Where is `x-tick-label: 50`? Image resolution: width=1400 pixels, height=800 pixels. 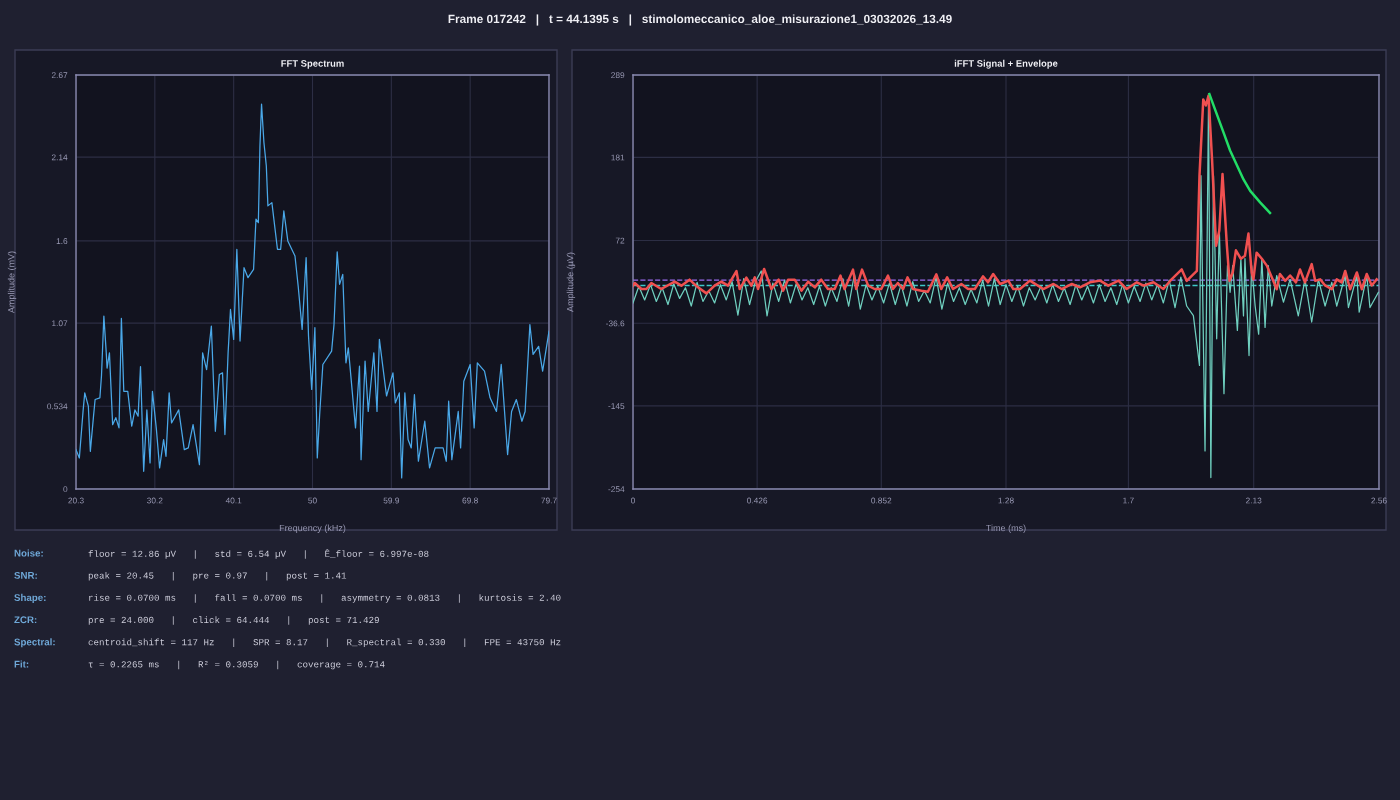 x-tick-label: 50 is located at coordinates (312, 500).